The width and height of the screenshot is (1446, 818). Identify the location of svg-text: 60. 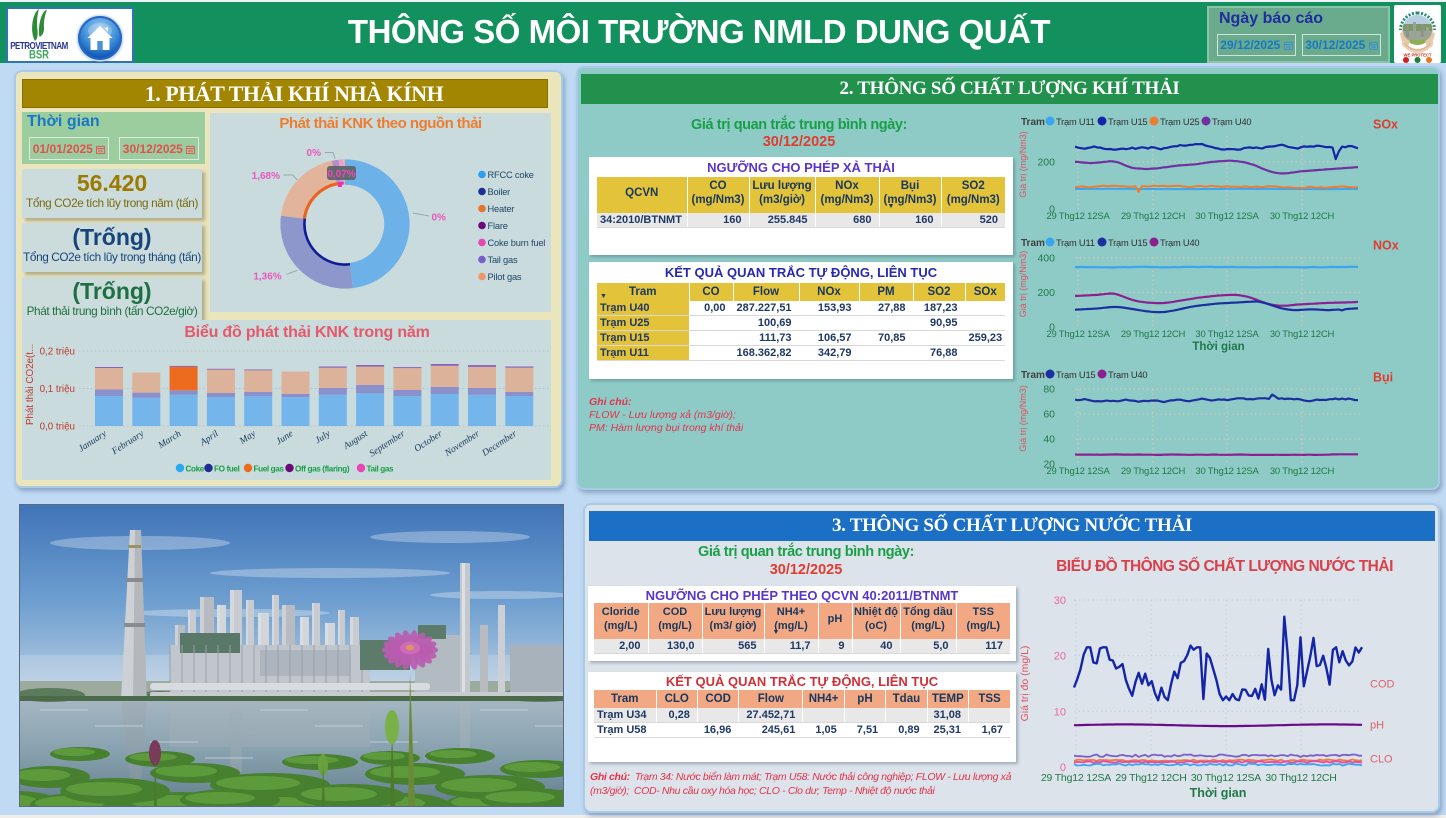
(1049, 415).